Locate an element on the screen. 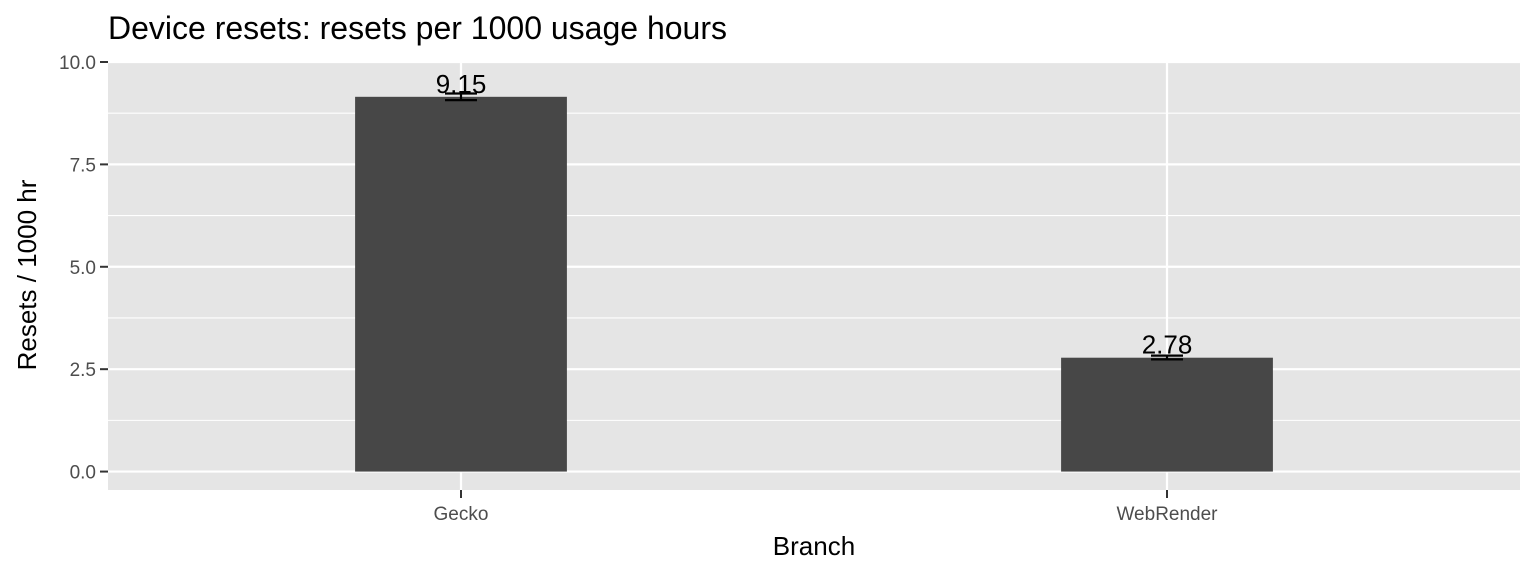  y-tick-label: 0.0 is located at coordinates (83, 473).